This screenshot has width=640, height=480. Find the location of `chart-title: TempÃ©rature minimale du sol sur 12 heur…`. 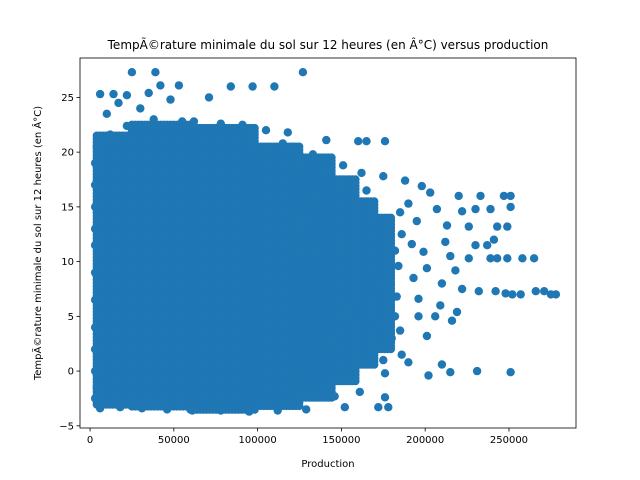

chart-title: TempÃ©rature minimale du sol sur 12 heur… is located at coordinates (328, 44).